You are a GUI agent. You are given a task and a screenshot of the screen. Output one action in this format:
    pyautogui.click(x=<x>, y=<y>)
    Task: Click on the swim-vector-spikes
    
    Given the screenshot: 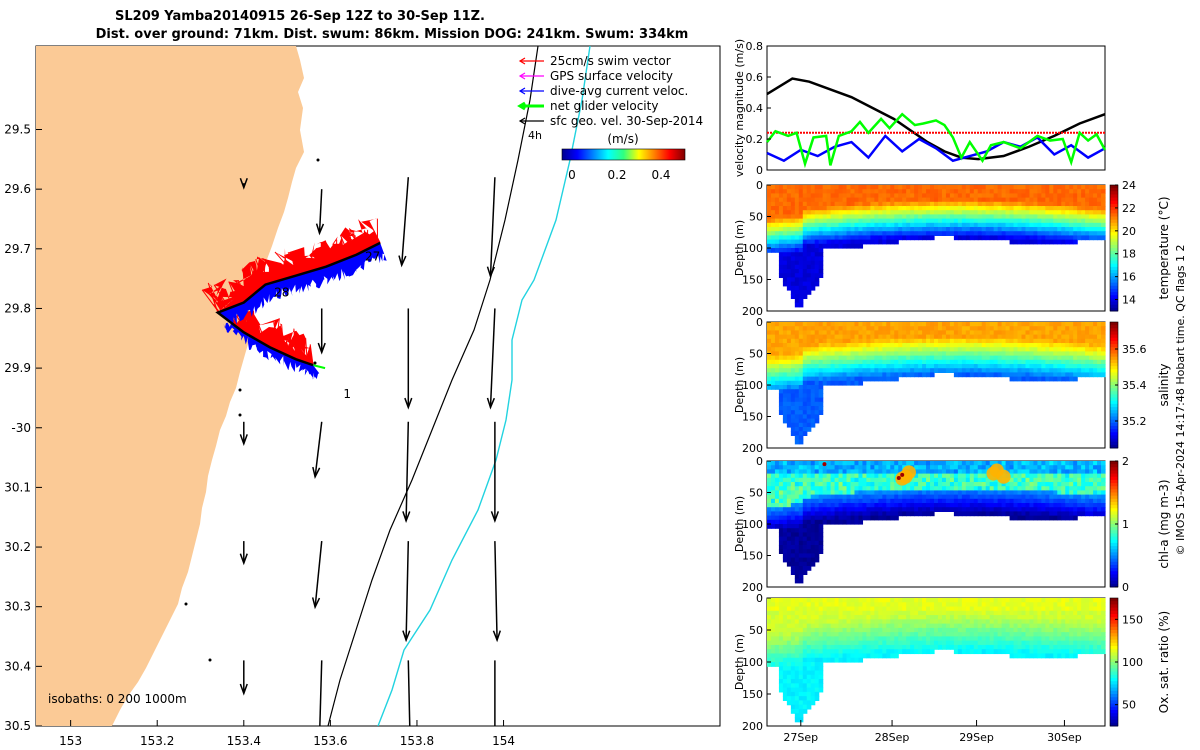 What is the action you would take?
    pyautogui.click(x=291, y=294)
    